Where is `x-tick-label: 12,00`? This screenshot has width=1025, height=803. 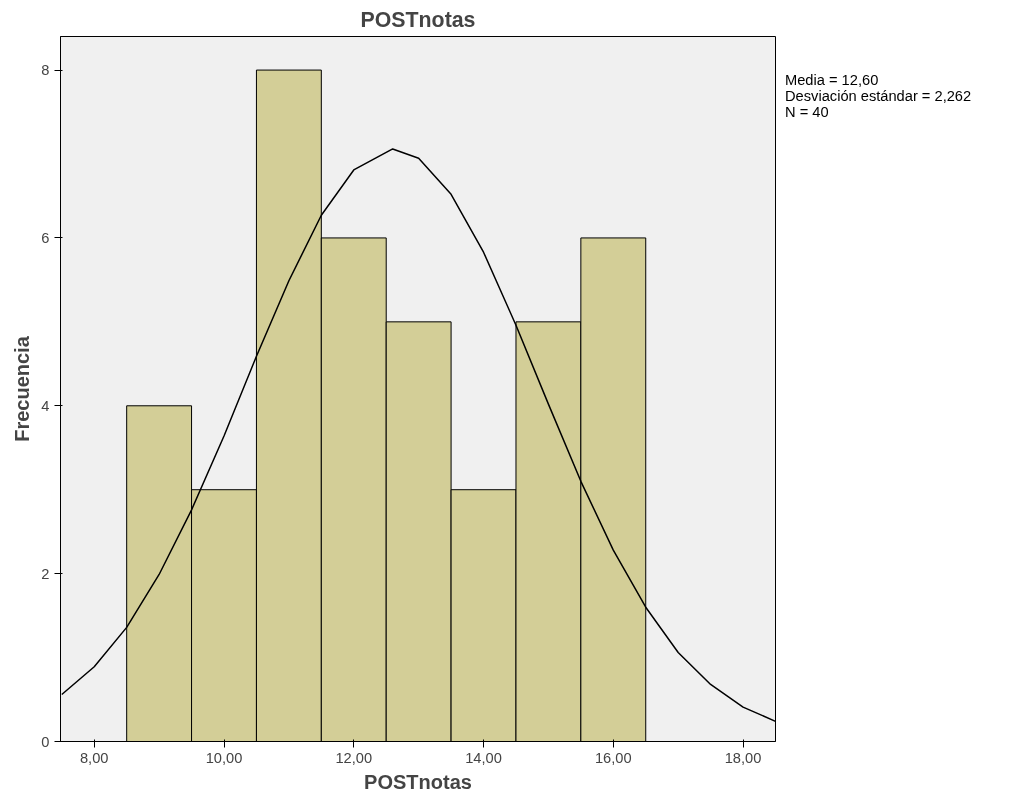
x-tick-label: 12,00 is located at coordinates (354, 757).